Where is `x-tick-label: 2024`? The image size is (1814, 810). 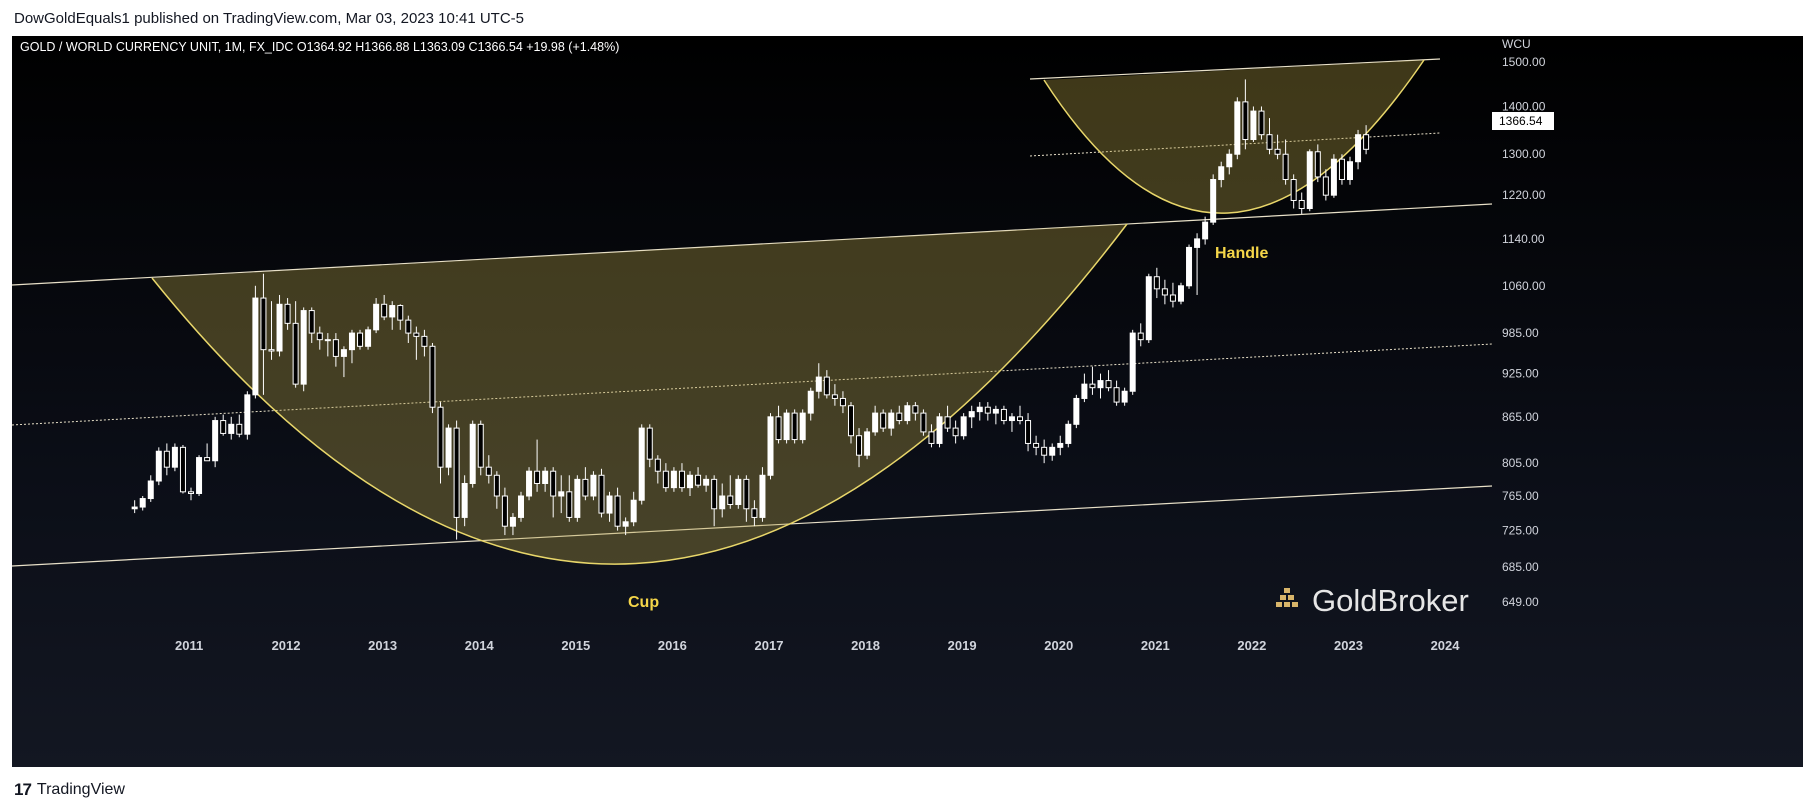
x-tick-label: 2024 is located at coordinates (1446, 645).